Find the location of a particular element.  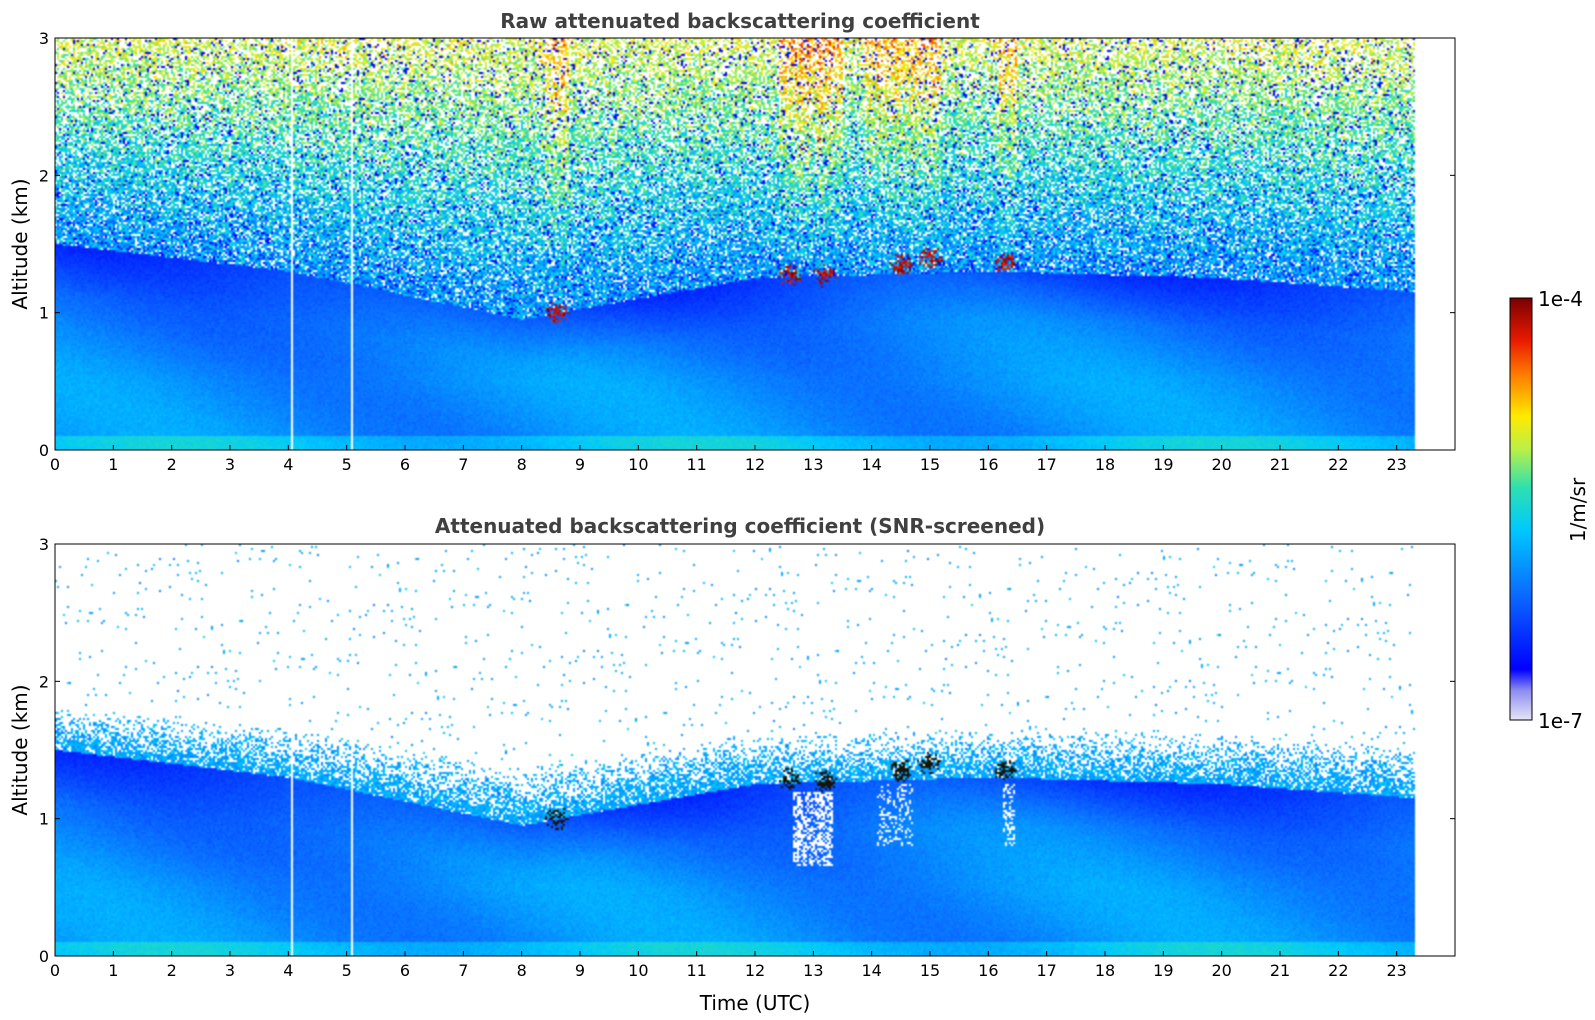

panel-screened-ylabel: Altitude (km) is located at coordinates (20, 749).